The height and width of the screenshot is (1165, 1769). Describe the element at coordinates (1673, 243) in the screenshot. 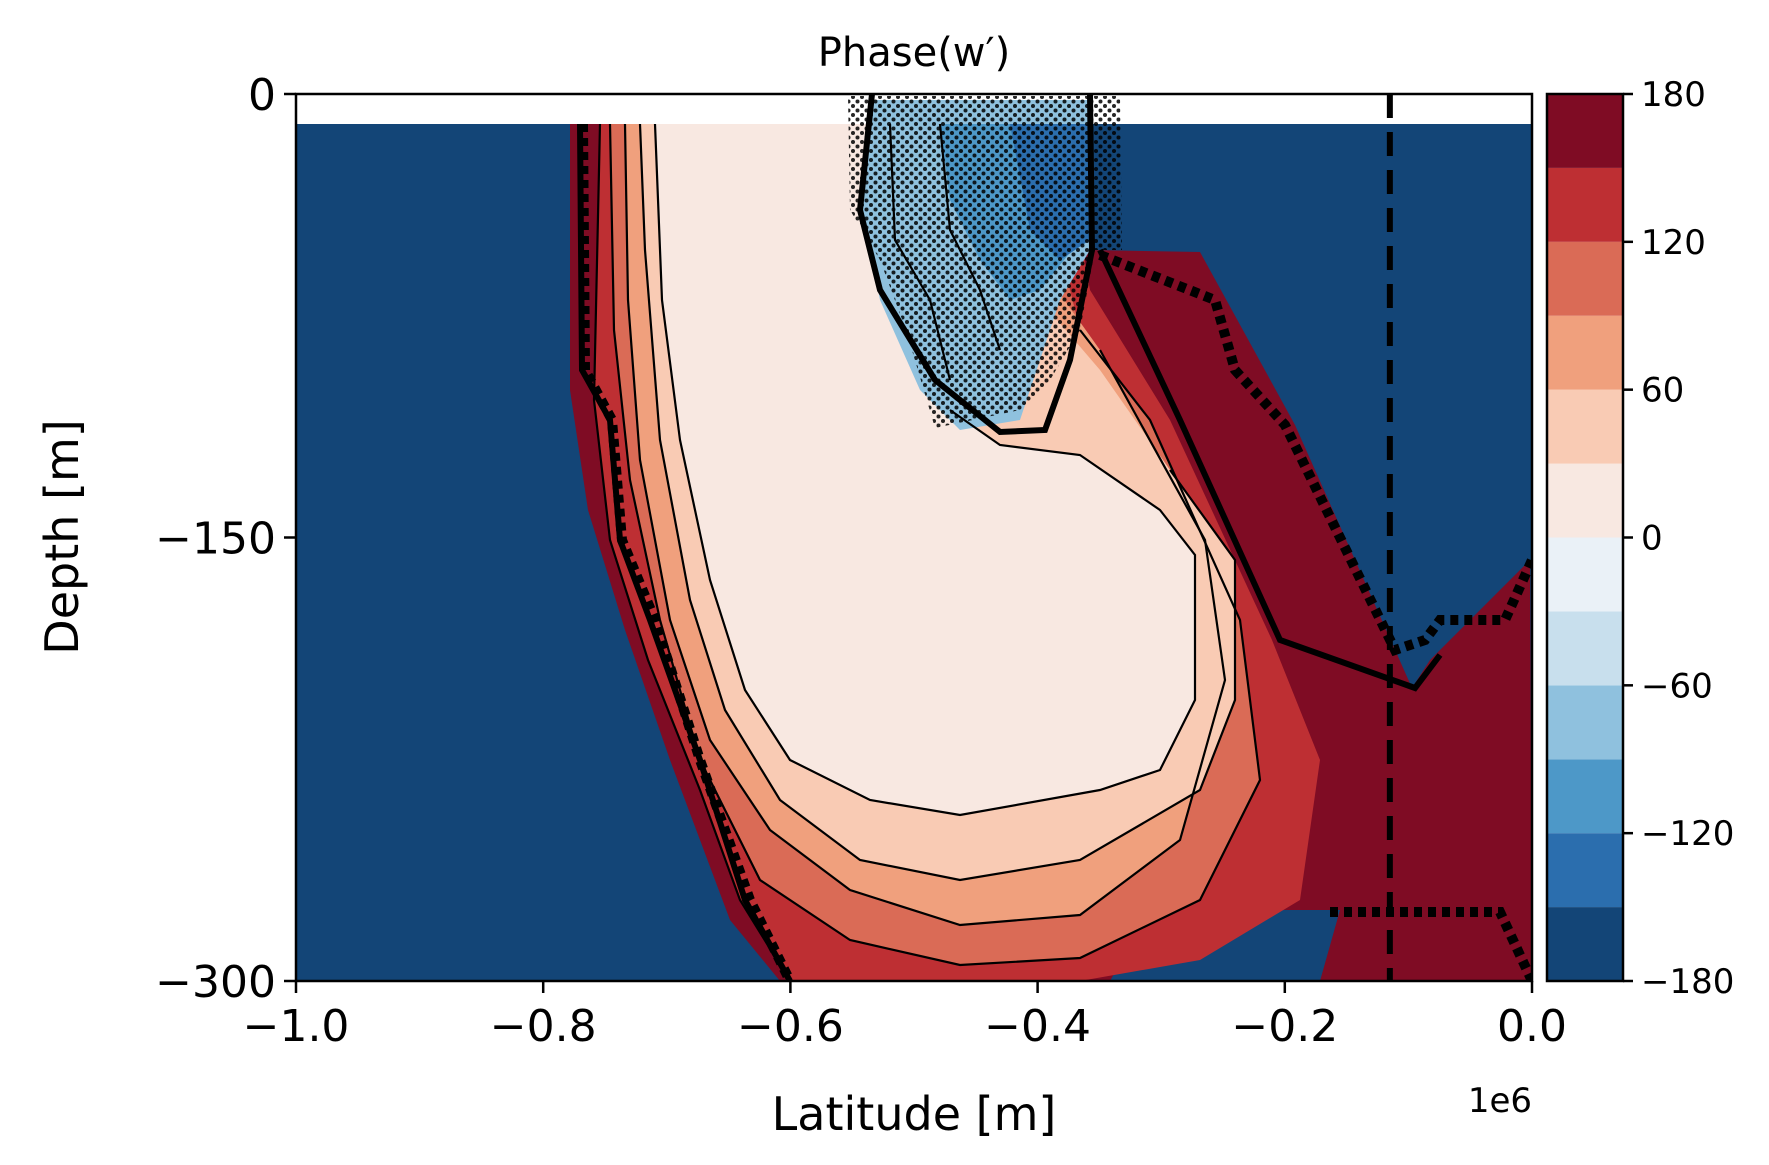

I see `colorbar-tick-label: 120` at that location.